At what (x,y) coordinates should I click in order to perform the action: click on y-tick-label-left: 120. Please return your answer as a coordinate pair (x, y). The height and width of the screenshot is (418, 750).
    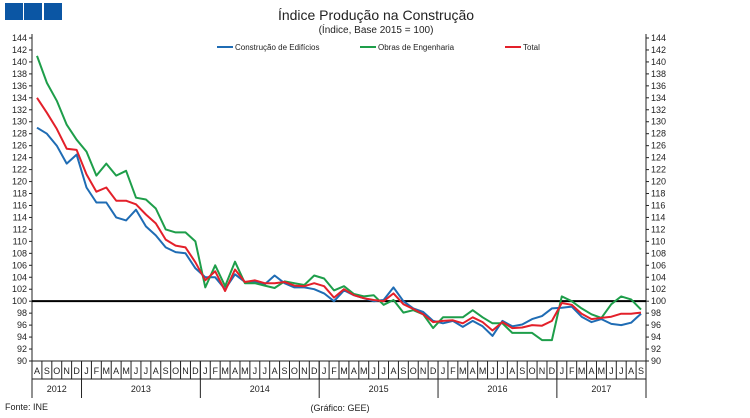
    Looking at the image, I should click on (19, 182).